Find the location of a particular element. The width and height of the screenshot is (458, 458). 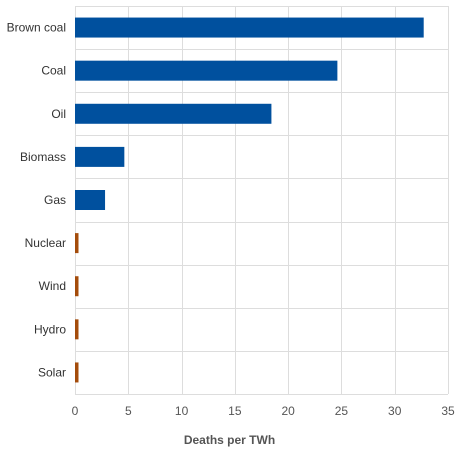

category-label: Gas is located at coordinates (55, 200).